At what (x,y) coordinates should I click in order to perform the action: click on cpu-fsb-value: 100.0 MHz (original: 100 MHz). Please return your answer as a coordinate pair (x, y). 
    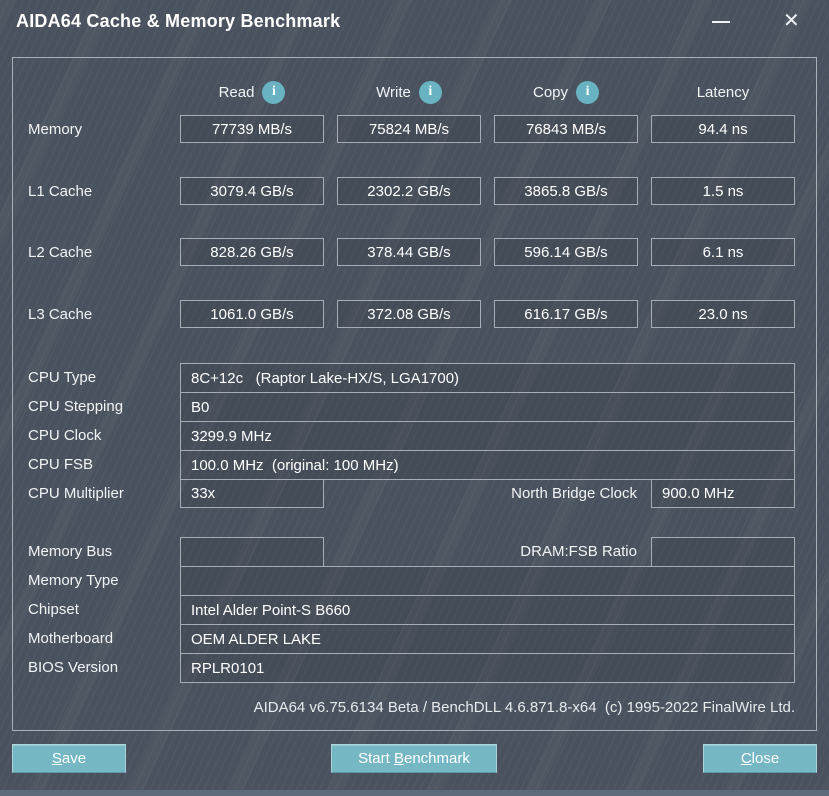
    Looking at the image, I should click on (487, 465).